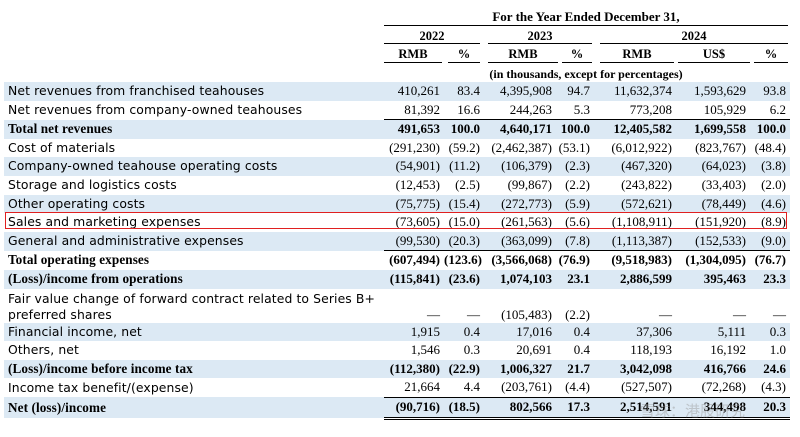 This screenshot has height=437, width=800. I want to click on value-cell: 344,498, so click(713, 408).